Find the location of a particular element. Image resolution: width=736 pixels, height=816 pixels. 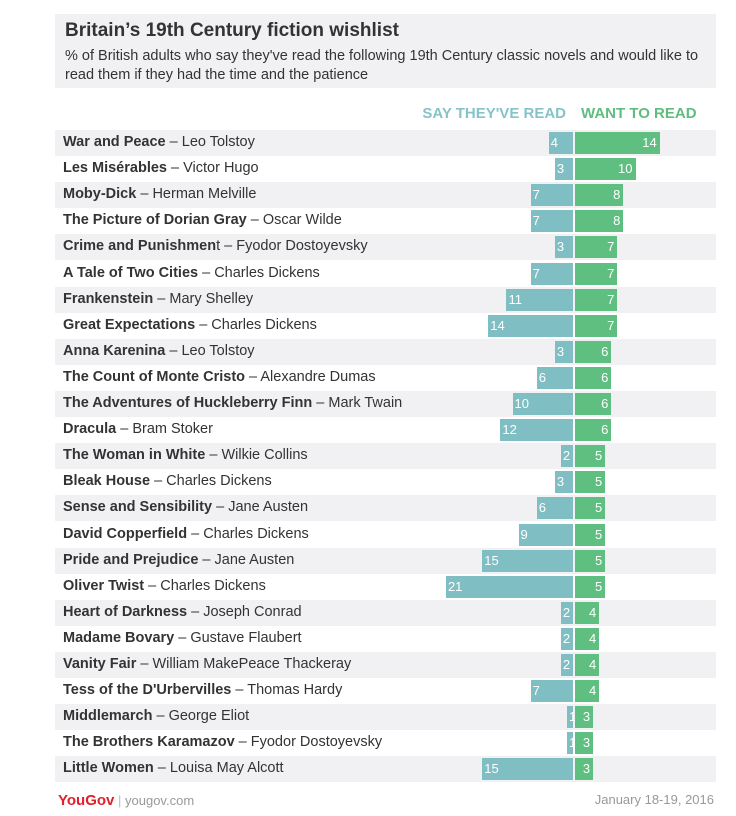

book-author: Wilkie Collins is located at coordinates (264, 455).